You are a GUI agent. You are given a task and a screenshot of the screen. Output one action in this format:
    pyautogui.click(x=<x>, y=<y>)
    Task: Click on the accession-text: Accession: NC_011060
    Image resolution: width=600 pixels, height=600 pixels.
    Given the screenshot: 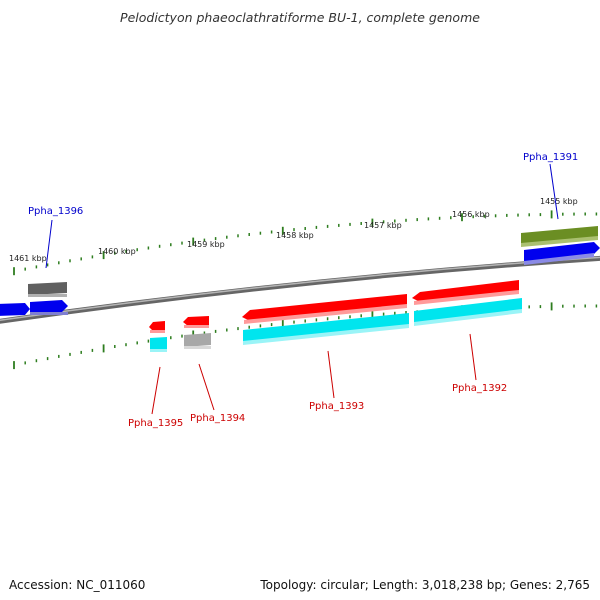 What is the action you would take?
    pyautogui.click(x=77, y=585)
    